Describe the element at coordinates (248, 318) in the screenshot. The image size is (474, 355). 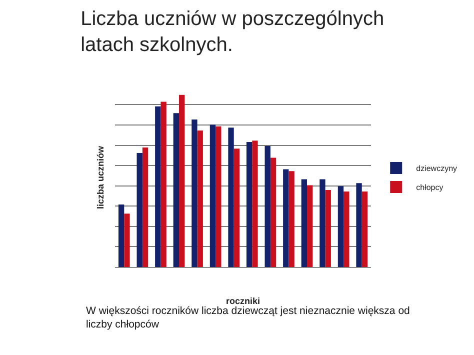
I see `text: W większości roczników liczba dziewcząt jest nieznacznie większa od liczby chłopców` at that location.